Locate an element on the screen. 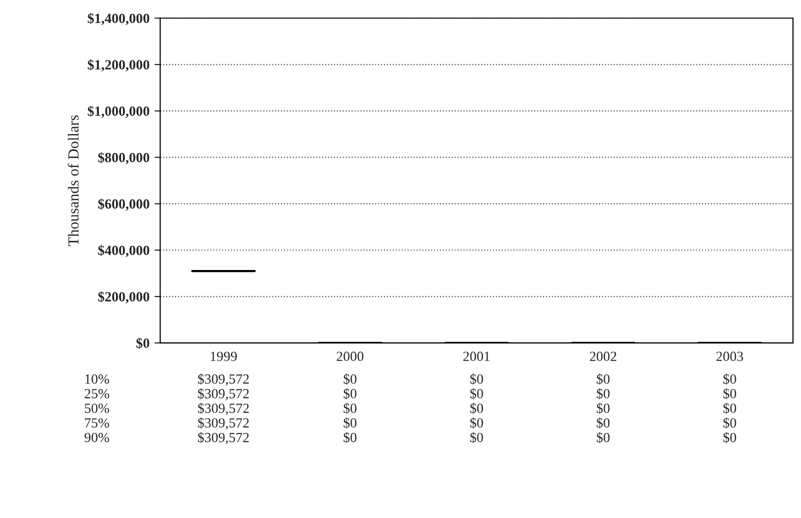 The width and height of the screenshot is (801, 518). x-tick-label: 1999 is located at coordinates (223, 357).